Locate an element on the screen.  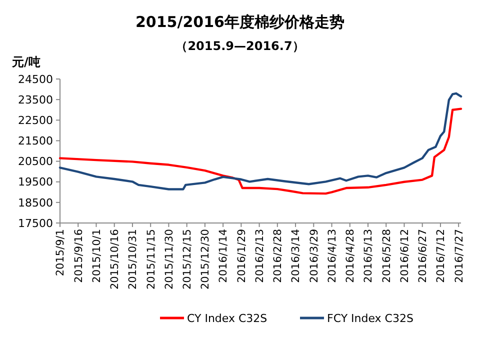
chart-title: 2015/2016年度棉纱价格走势 is located at coordinates (240, 22).